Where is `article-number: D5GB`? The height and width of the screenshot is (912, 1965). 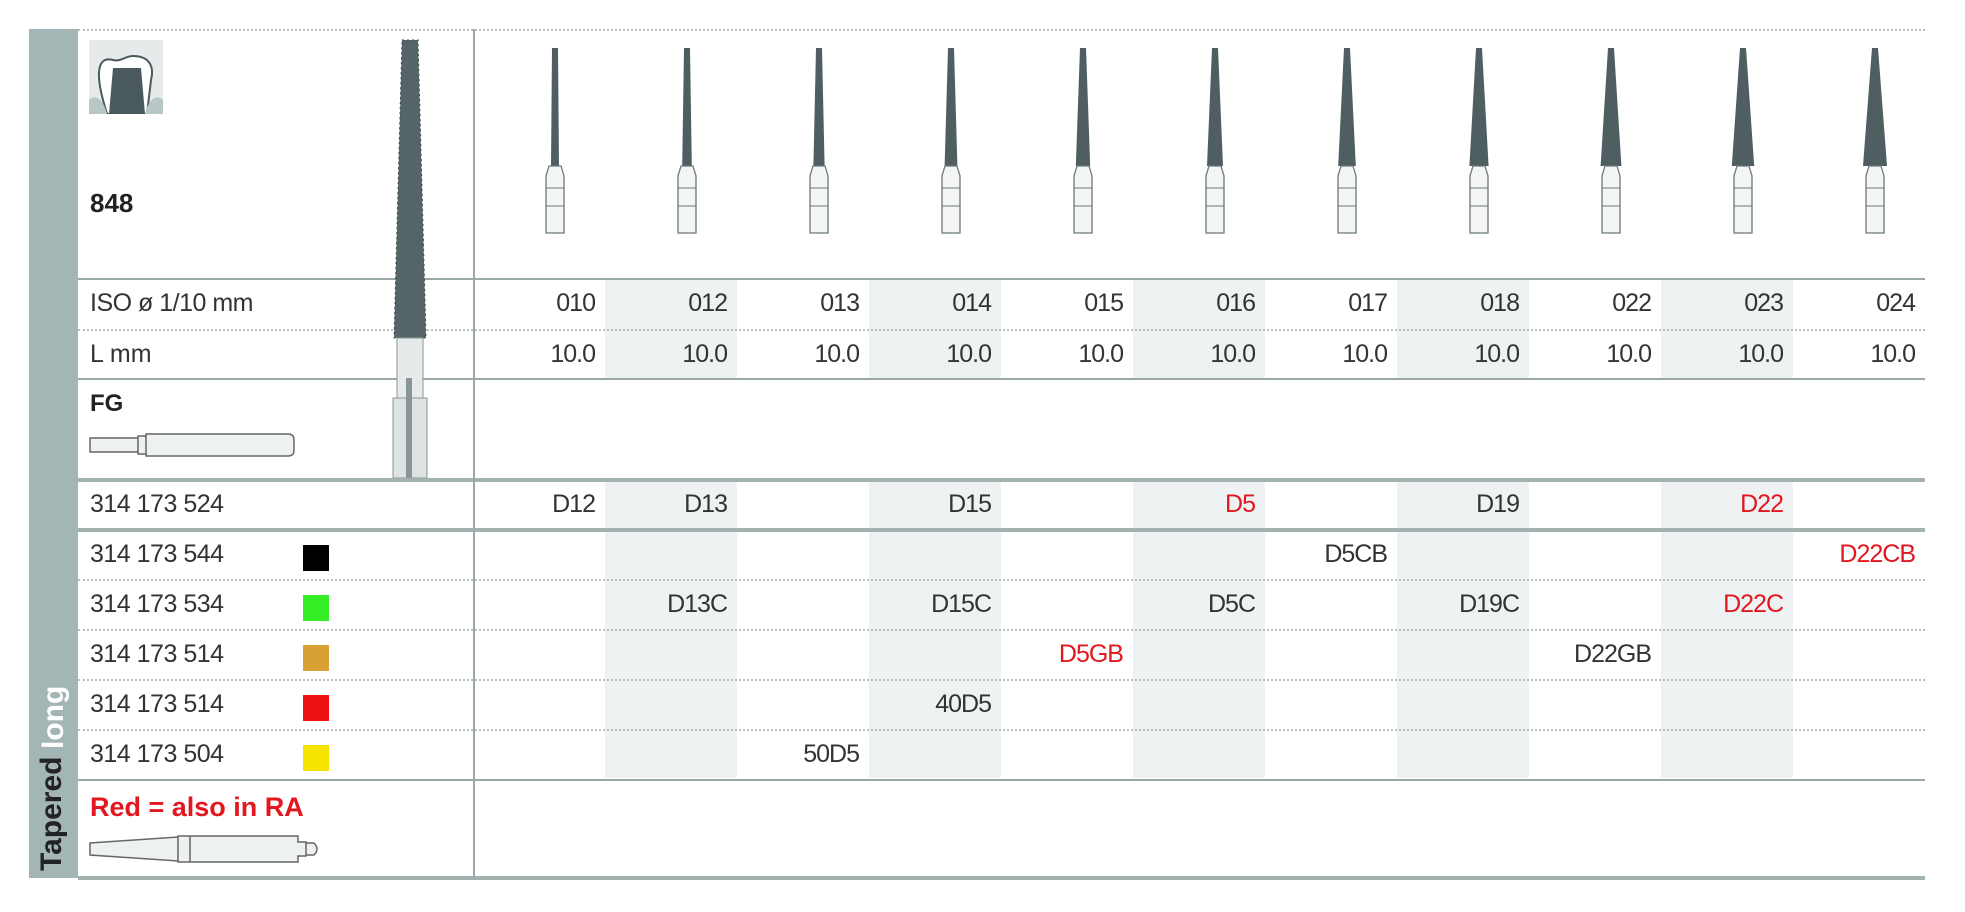 article-number: D5GB is located at coordinates (1091, 654).